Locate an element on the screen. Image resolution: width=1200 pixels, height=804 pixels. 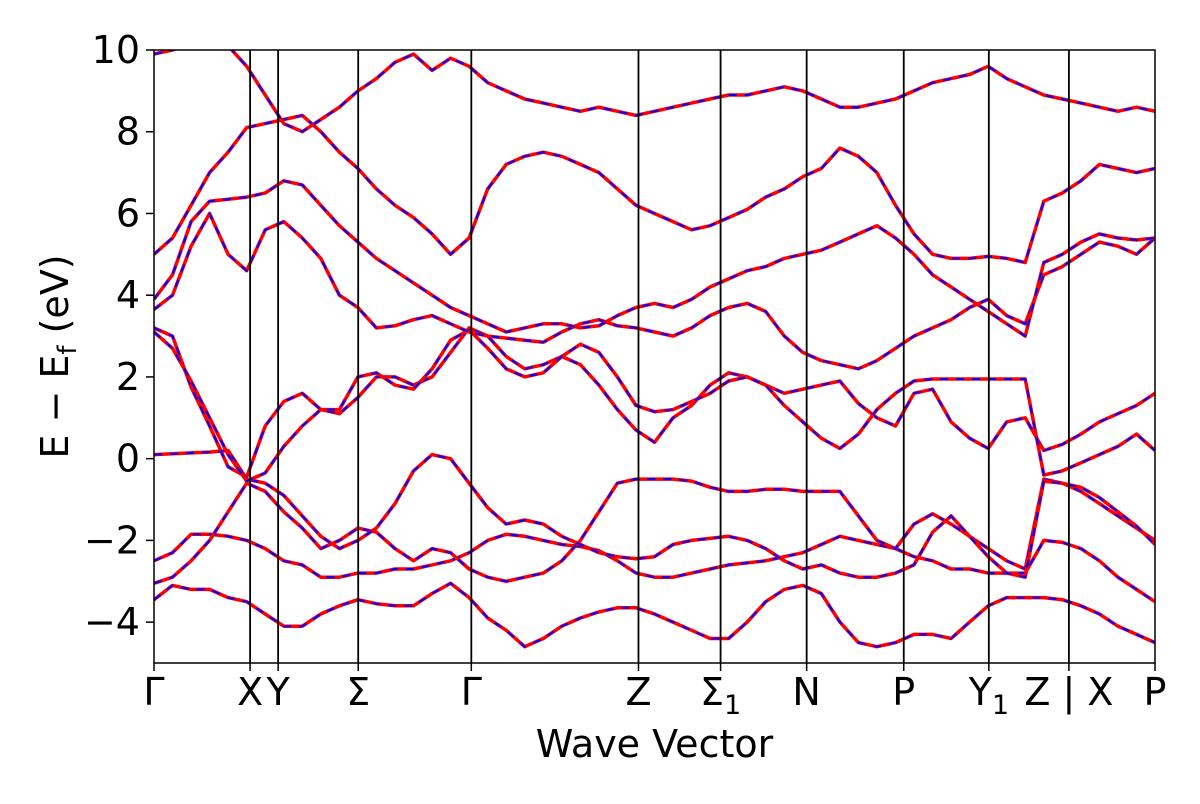
x-tick-label-9: P is located at coordinates (903, 692).